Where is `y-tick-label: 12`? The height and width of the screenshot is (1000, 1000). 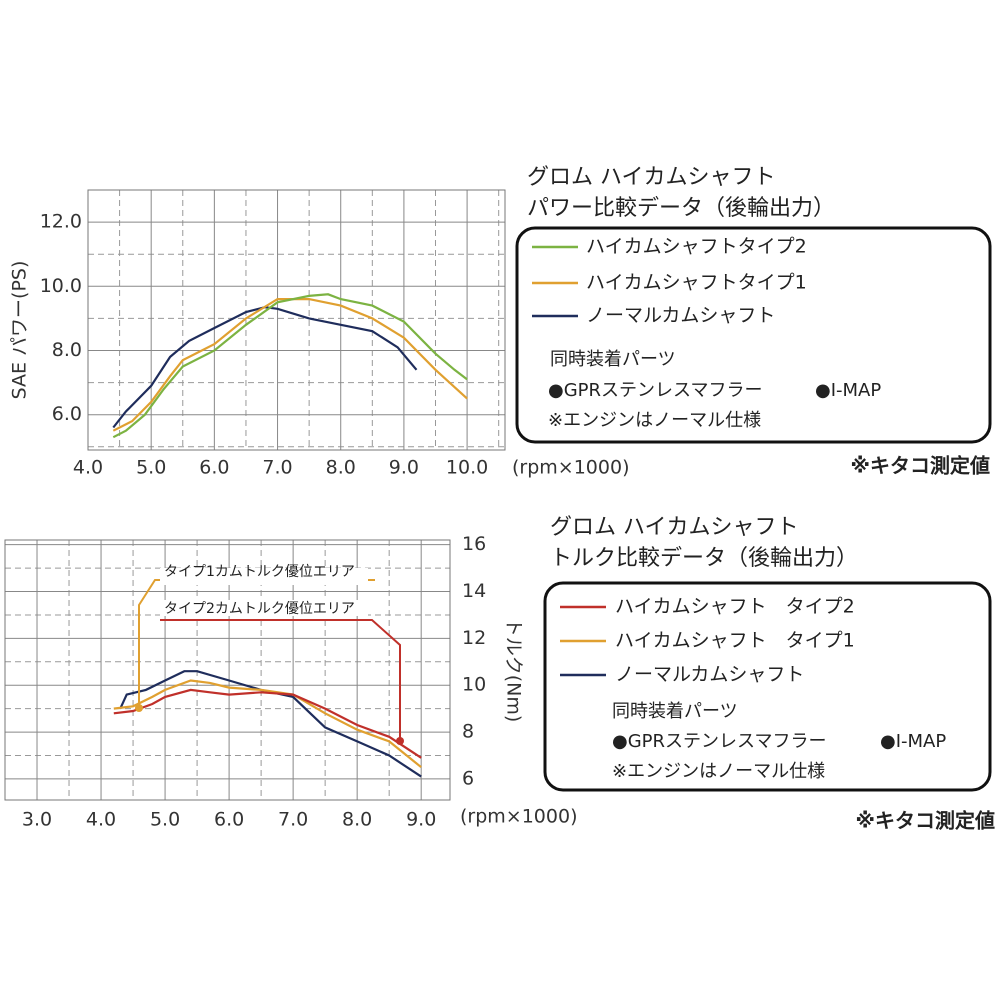
y-tick-label: 12 is located at coordinates (474, 638).